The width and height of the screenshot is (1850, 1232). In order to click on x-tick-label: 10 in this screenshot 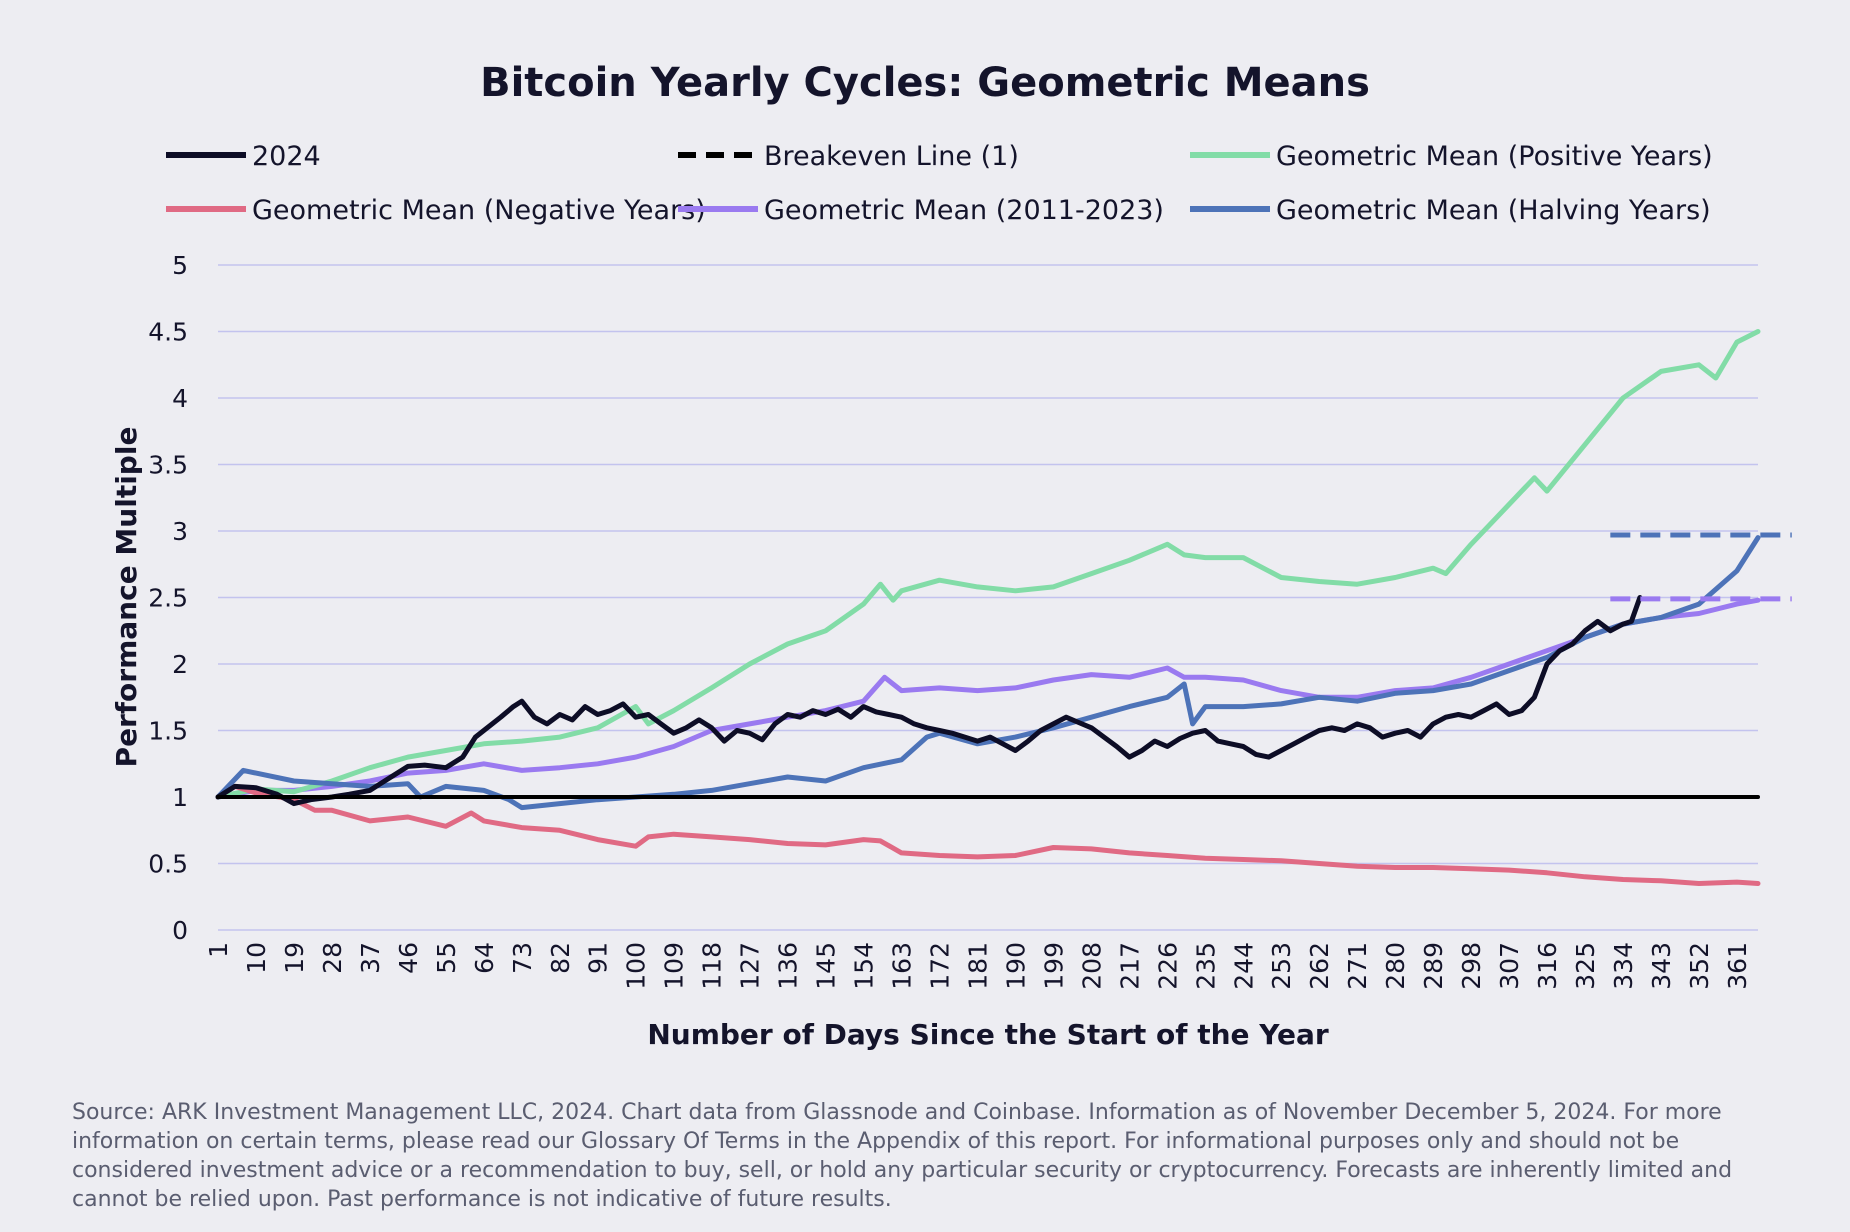, I will do `click(256, 958)`.